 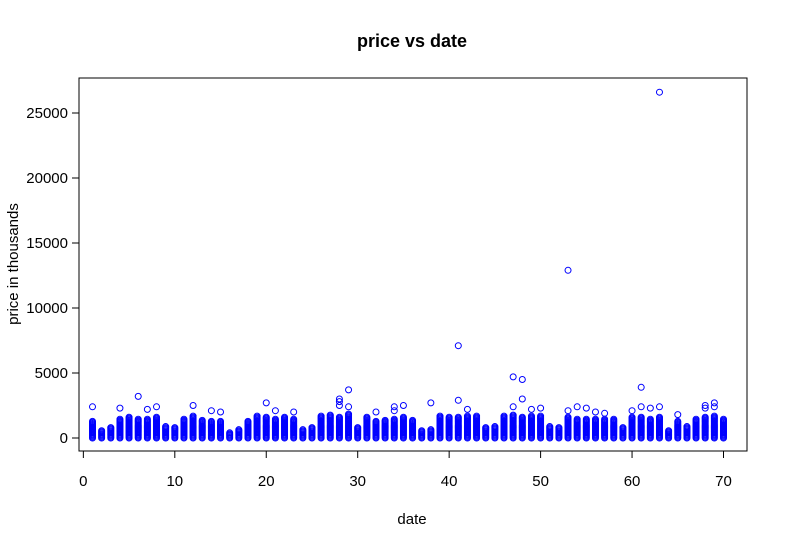 What do you see at coordinates (405, 470) in the screenshot?
I see `x-axis: 0 10 20 30 40 50 60 70` at bounding box center [405, 470].